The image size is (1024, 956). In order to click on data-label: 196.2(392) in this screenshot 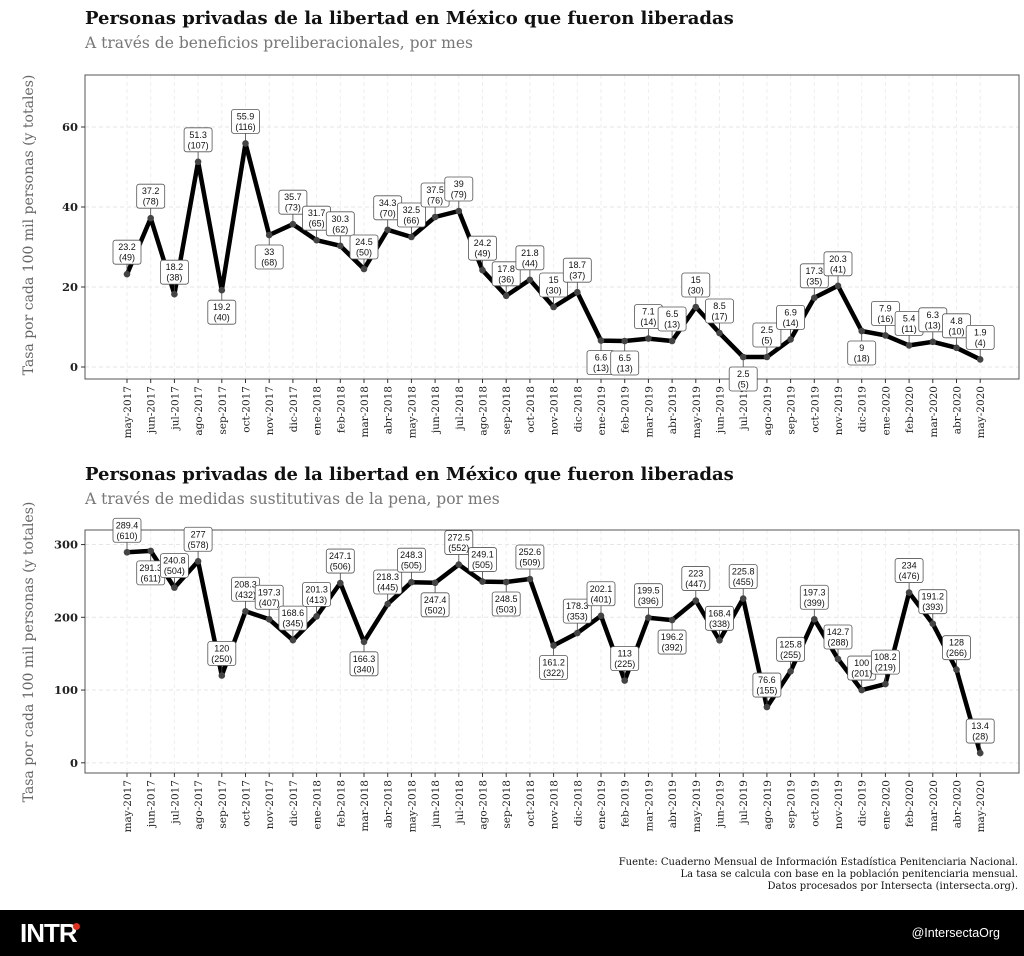, I will do `click(672, 642)`.